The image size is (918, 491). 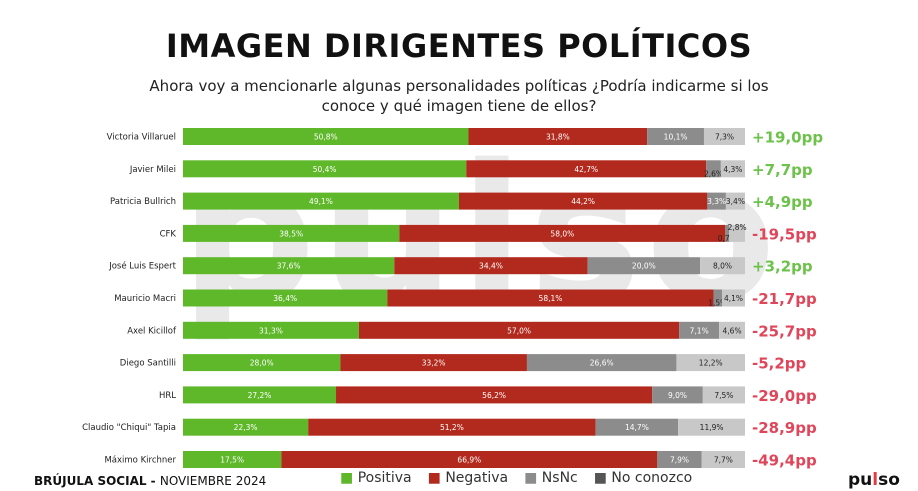 I want to click on data-label: 66,9%, so click(x=469, y=460).